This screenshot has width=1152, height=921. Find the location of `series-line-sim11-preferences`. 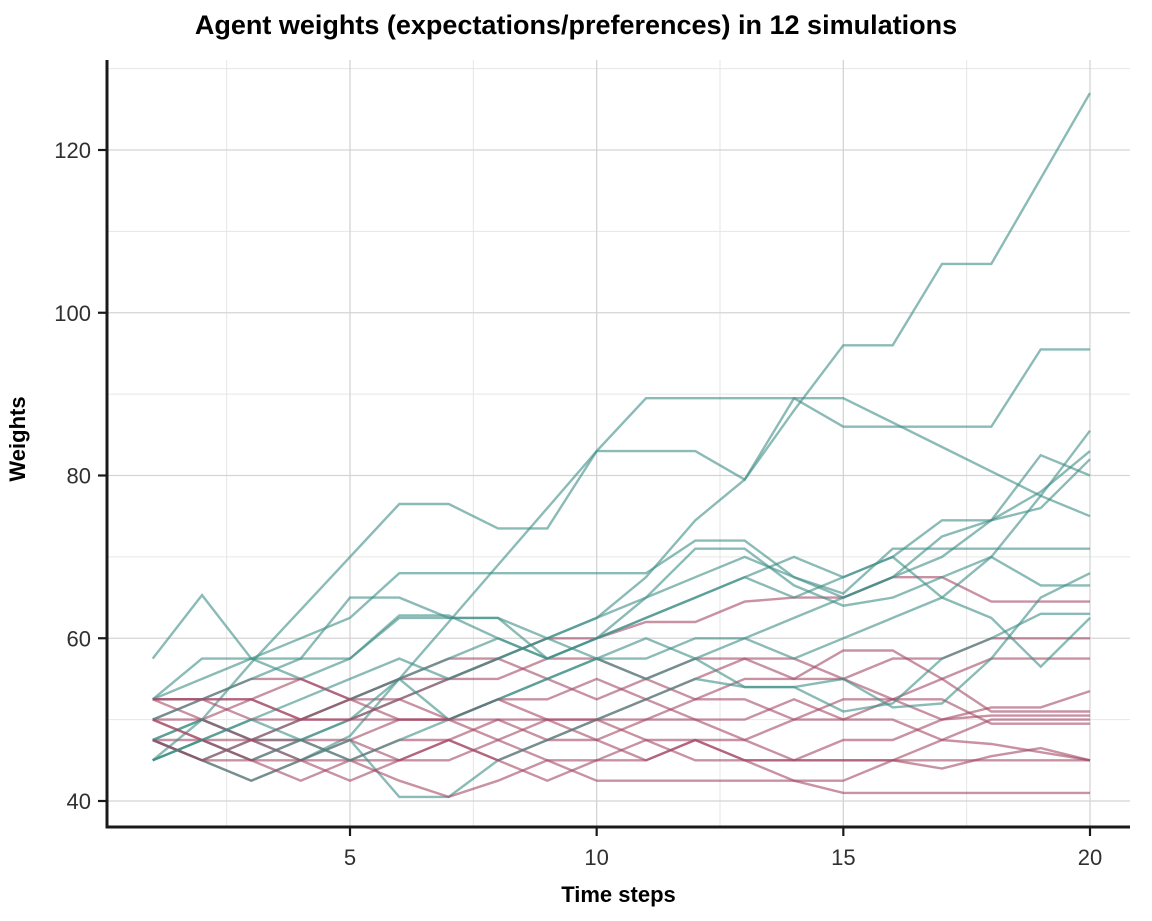

series-line-sim11-preferences is located at coordinates (621, 768).